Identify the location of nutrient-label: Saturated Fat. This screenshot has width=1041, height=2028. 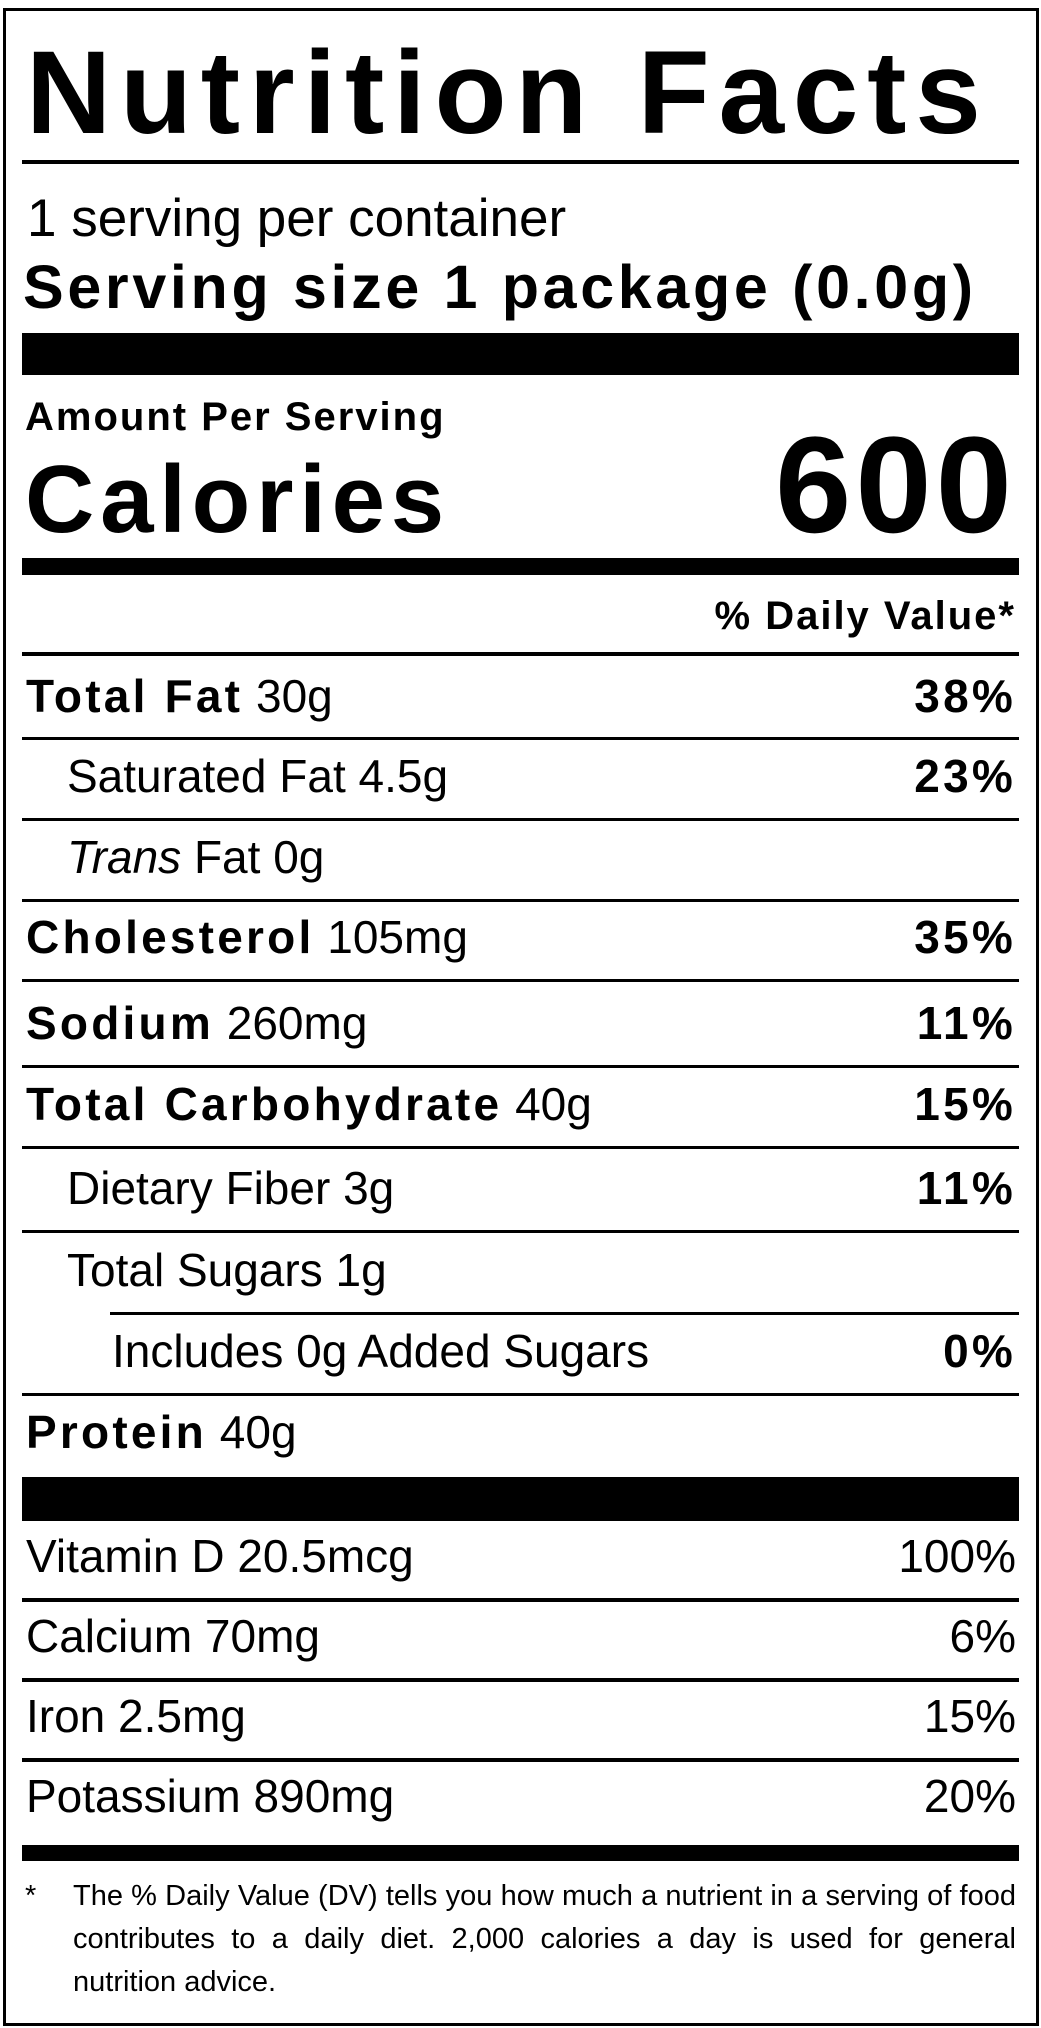
(206, 776).